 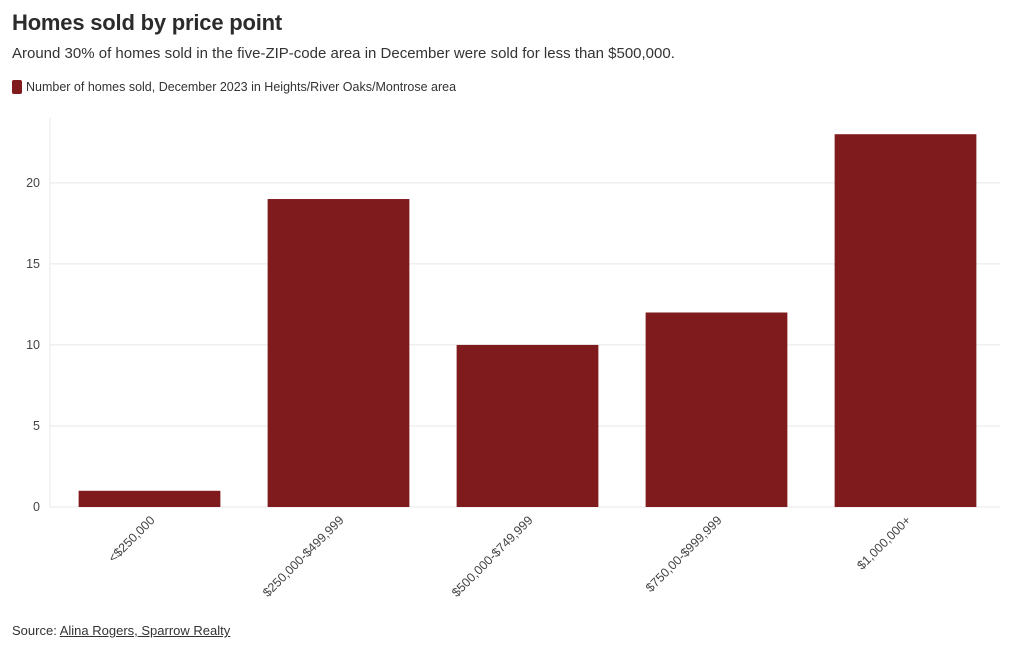 I want to click on source-prefix: Source:, so click(x=34, y=630).